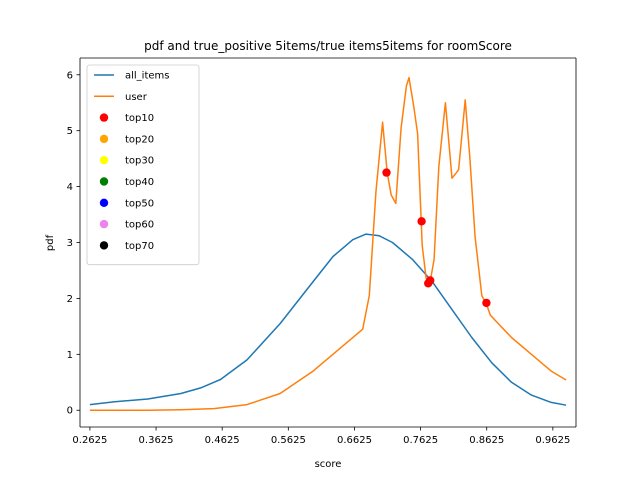 This screenshot has width=640, height=480. What do you see at coordinates (70, 75) in the screenshot?
I see `y-tick-label: 6` at bounding box center [70, 75].